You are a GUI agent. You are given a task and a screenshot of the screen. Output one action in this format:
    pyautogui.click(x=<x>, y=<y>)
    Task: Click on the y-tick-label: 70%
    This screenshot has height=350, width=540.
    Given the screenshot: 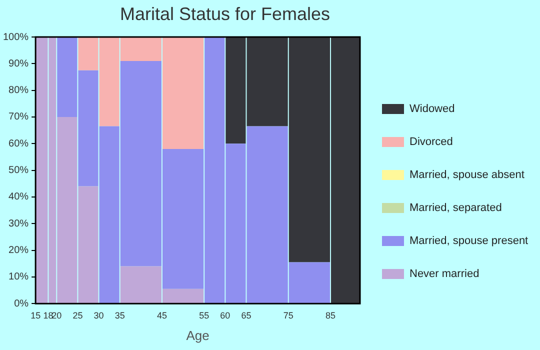 What is the action you would take?
    pyautogui.click(x=18, y=117)
    